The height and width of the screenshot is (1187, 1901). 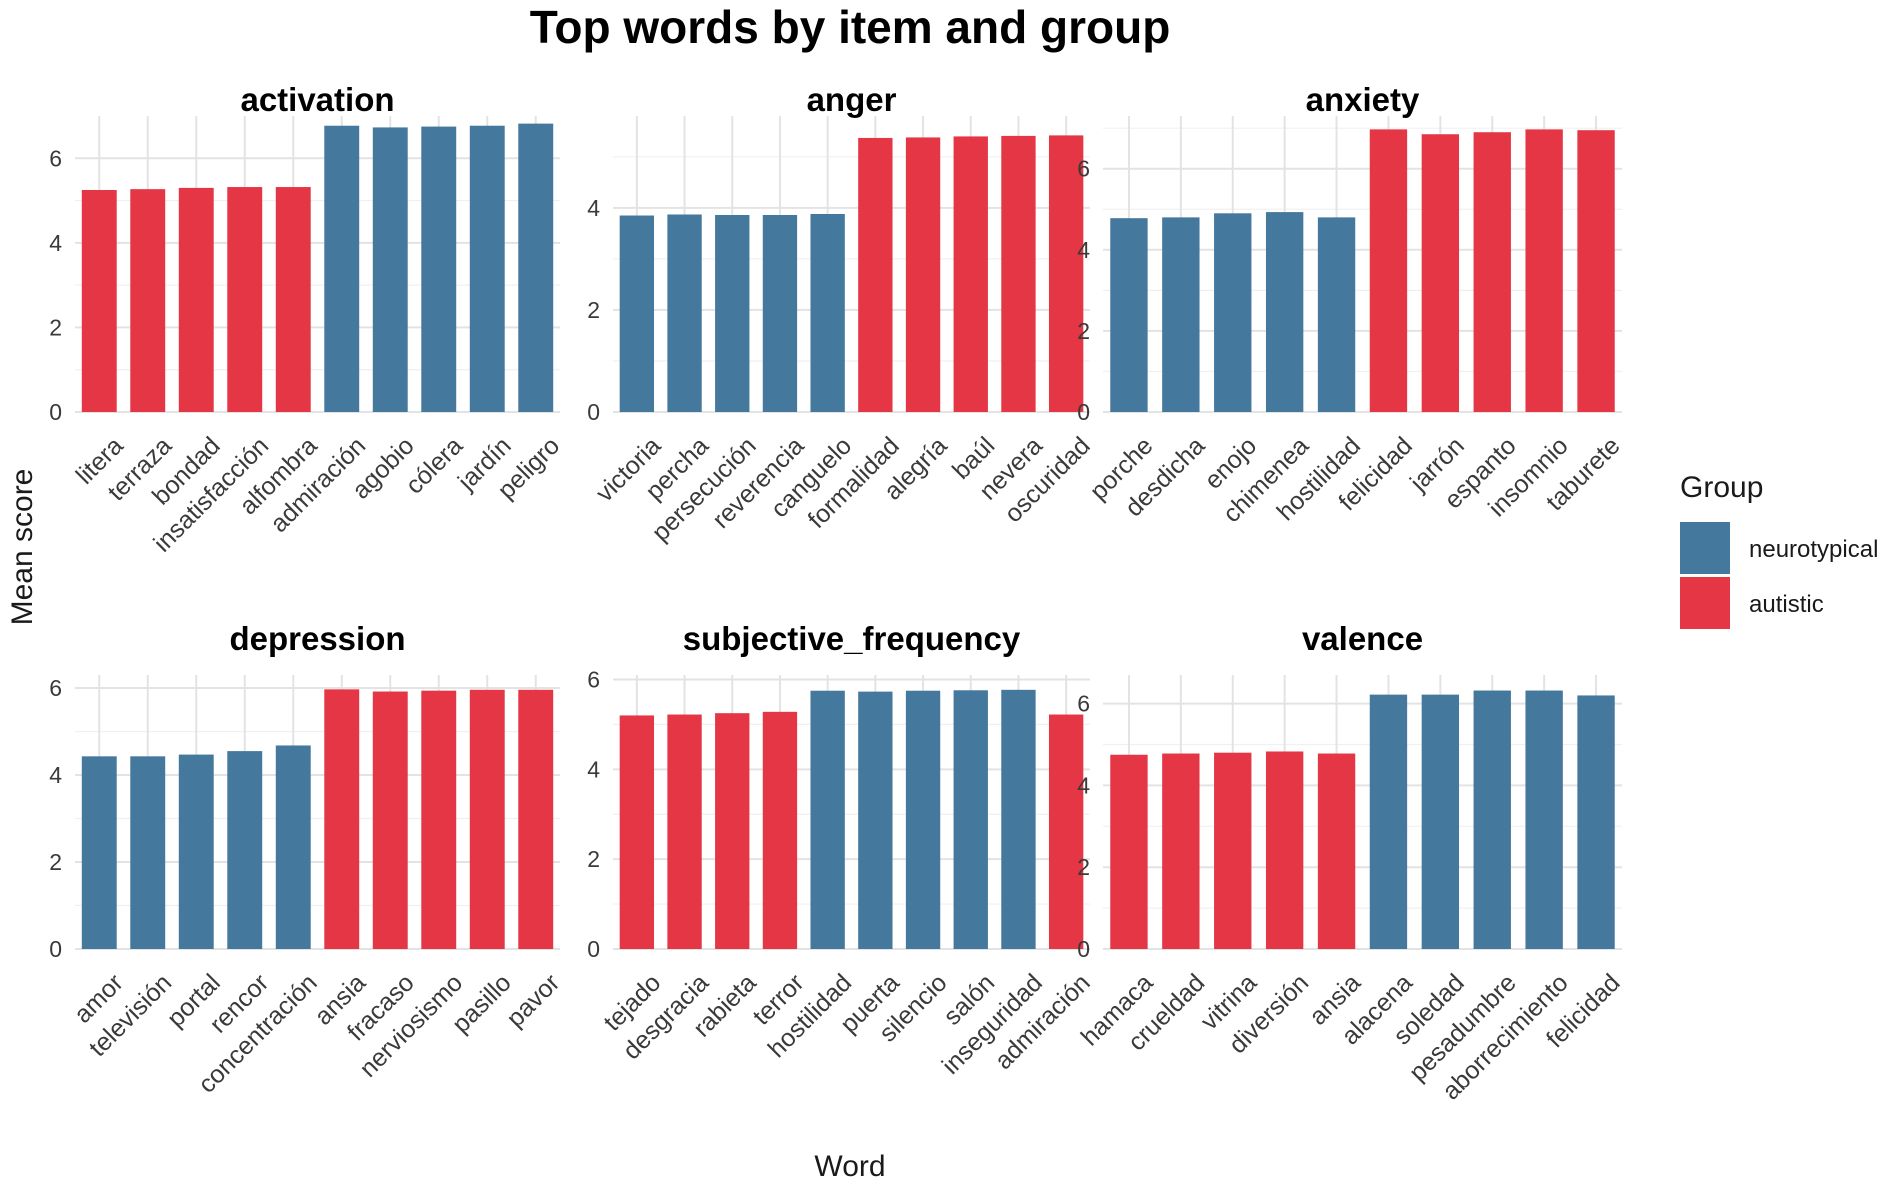 I want to click on bar-formalidad, so click(x=875, y=274).